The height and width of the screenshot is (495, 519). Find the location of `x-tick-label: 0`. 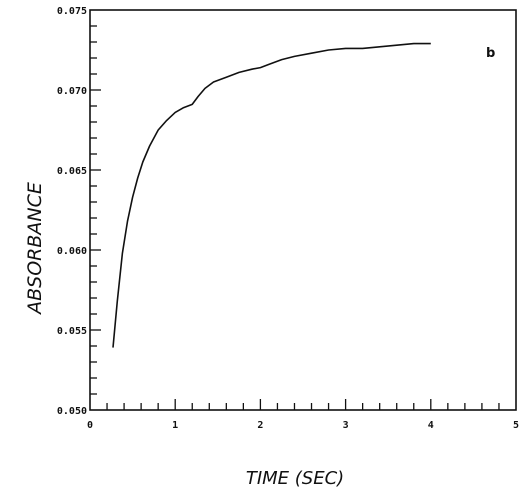

x-tick-label: 0 is located at coordinates (90, 425).